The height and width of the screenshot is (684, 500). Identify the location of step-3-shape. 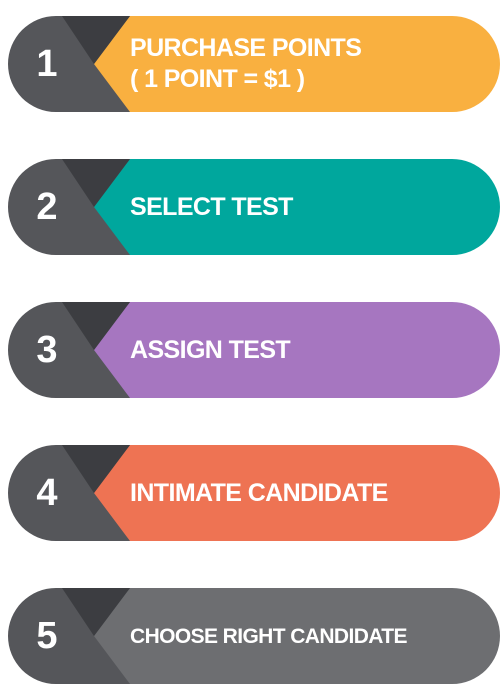
(254, 350).